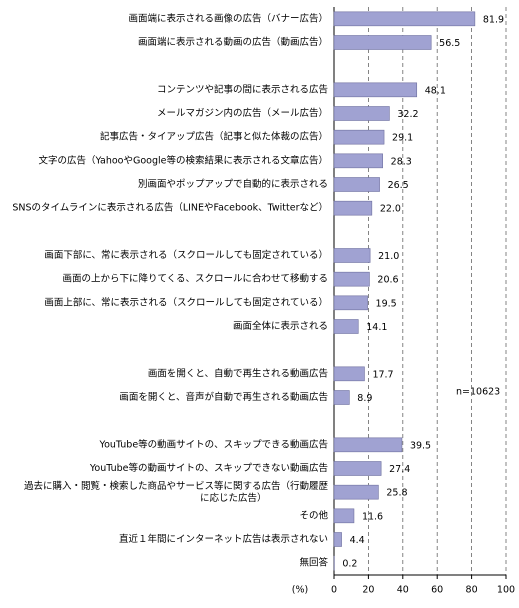 Image resolution: width=519 pixels, height=608 pixels. I want to click on label-line: に応じた広告）, so click(233, 498).